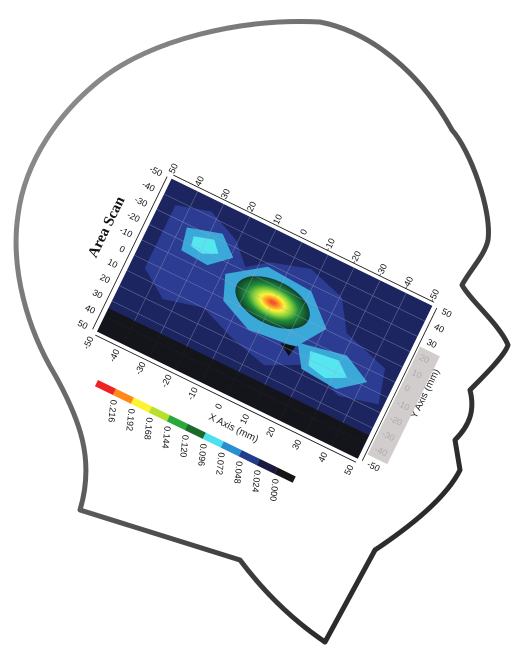  I want to click on y-tick-right: 30, so click(431, 343).